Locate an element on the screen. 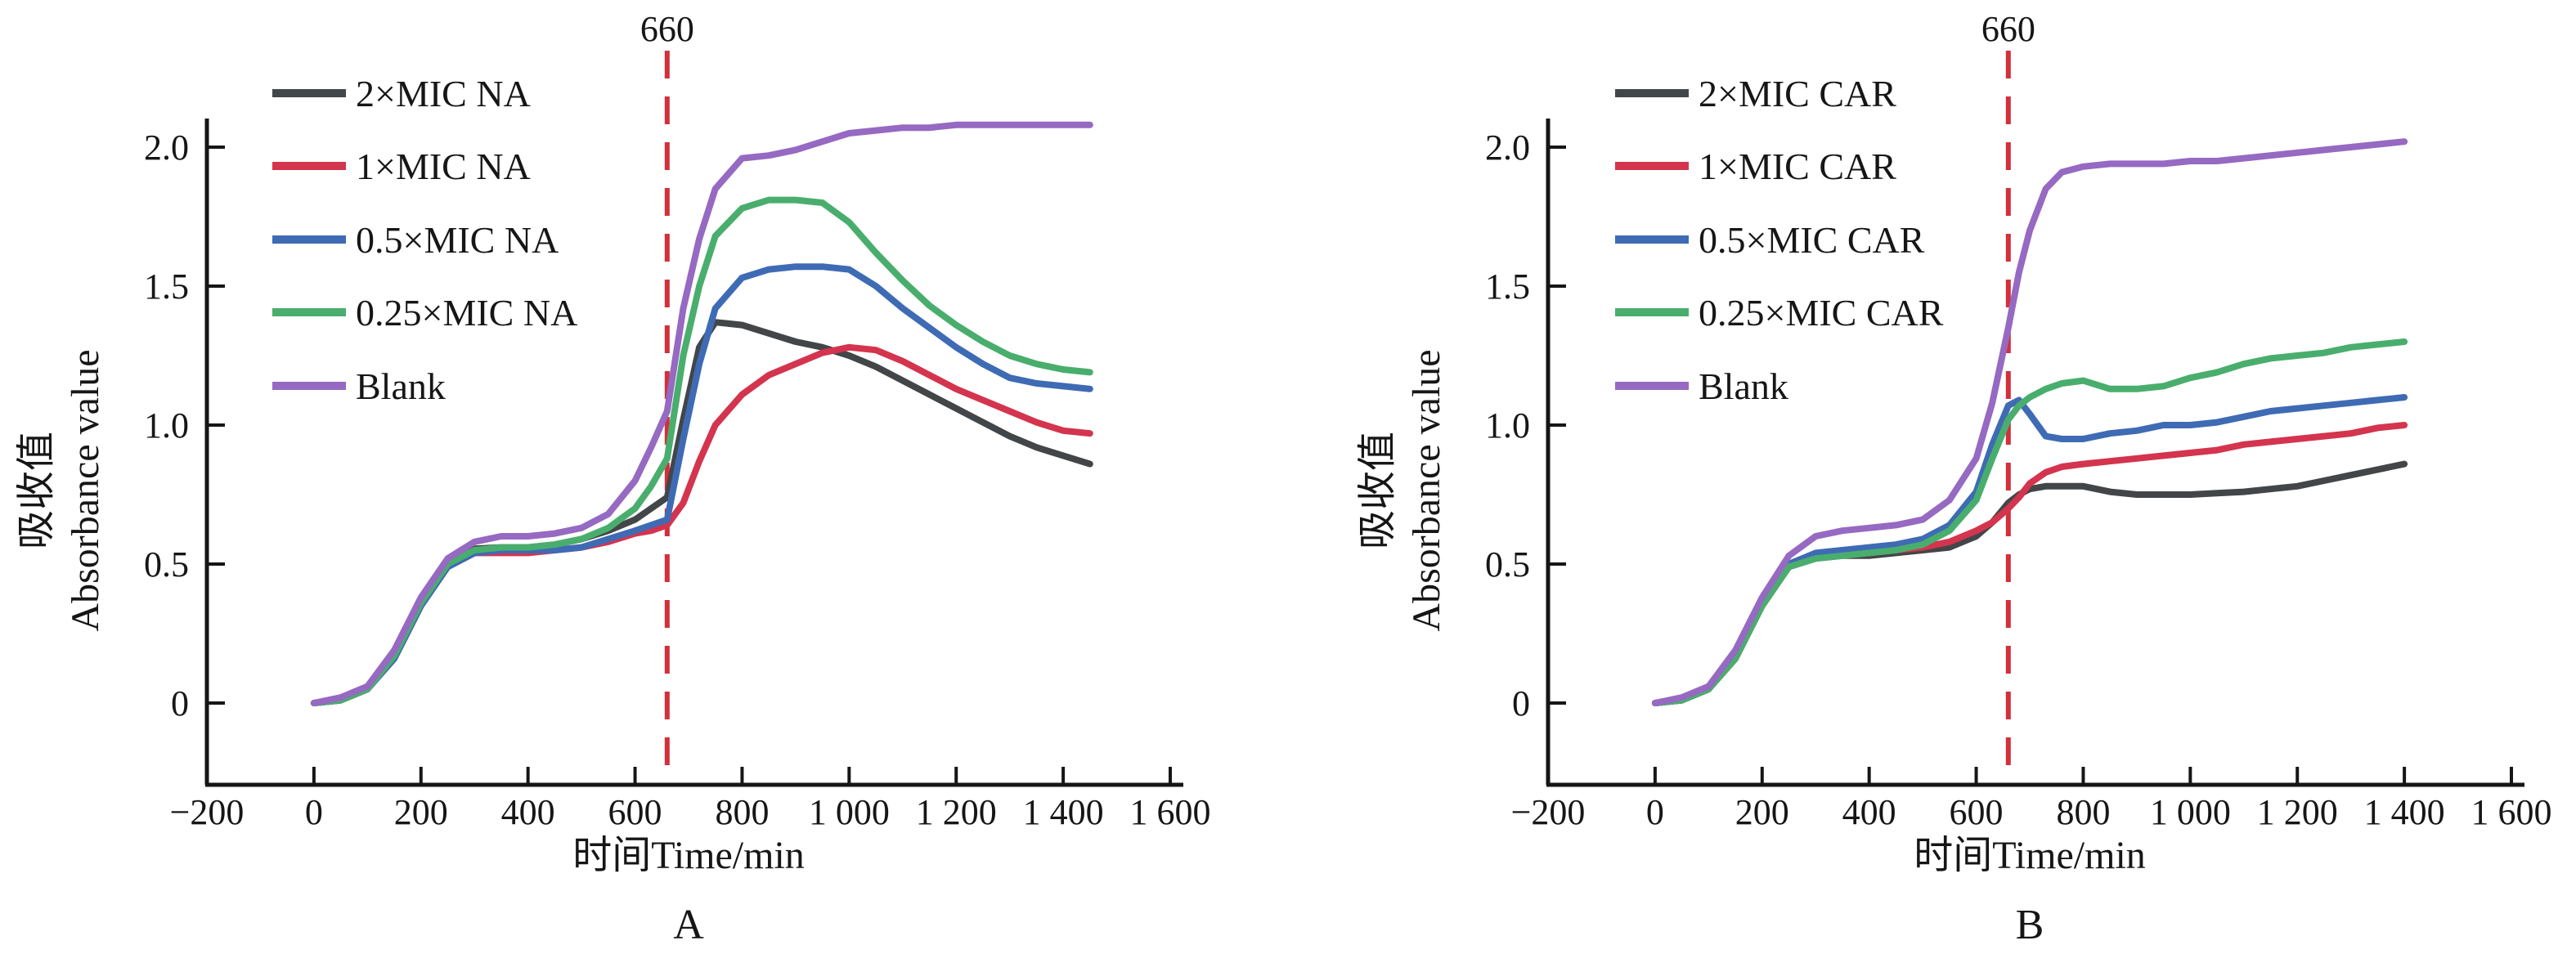 This screenshot has width=2576, height=963. legend-label: 2×MIC CAR is located at coordinates (1798, 93).